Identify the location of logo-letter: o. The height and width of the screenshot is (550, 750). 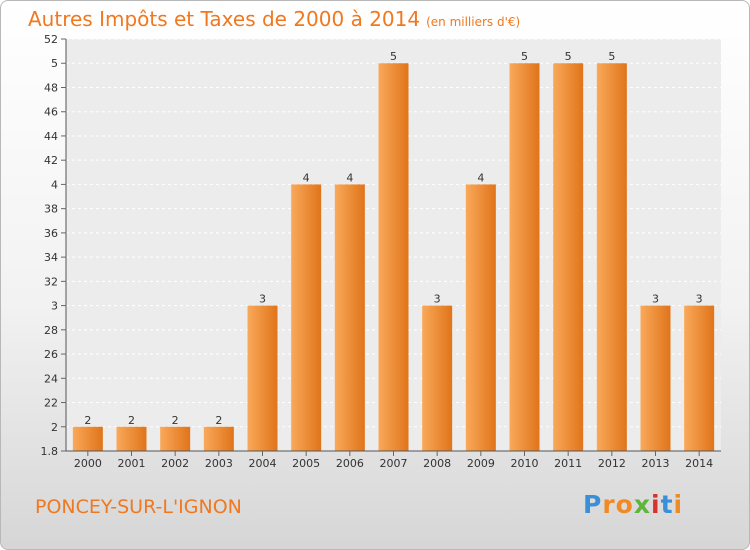
(624, 504).